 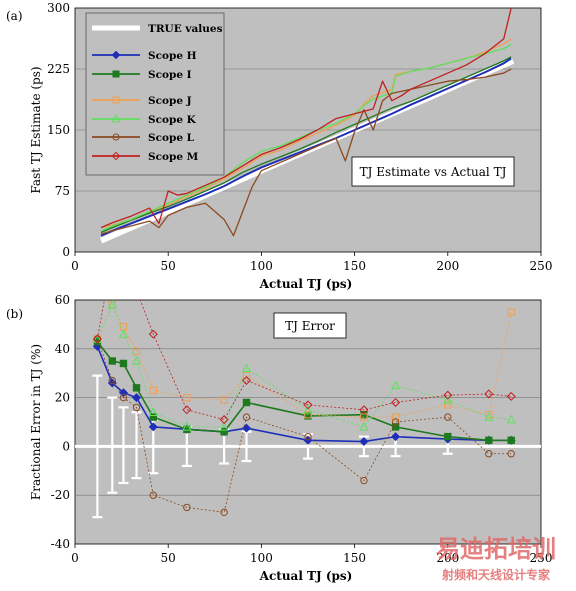 I want to click on legend-label-true-values: TRUE values, so click(x=185, y=29).